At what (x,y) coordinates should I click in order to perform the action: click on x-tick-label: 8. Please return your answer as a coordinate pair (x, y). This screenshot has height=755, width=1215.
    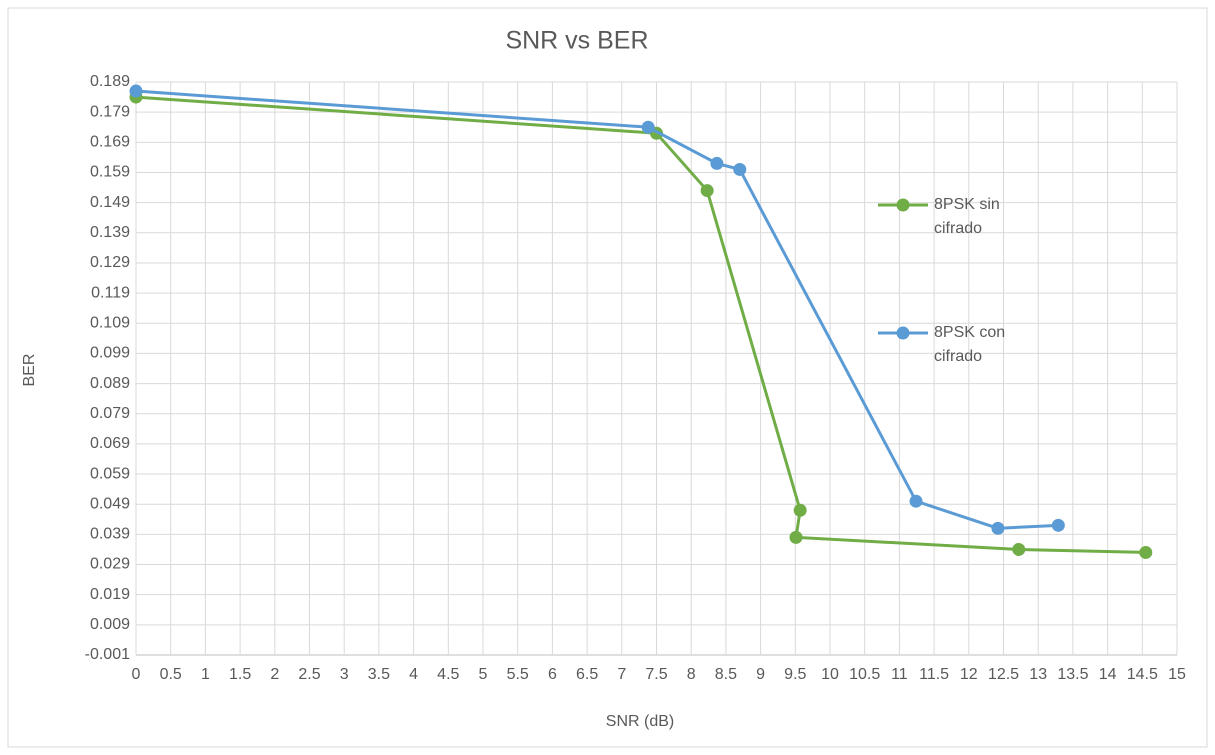
    Looking at the image, I should click on (691, 674).